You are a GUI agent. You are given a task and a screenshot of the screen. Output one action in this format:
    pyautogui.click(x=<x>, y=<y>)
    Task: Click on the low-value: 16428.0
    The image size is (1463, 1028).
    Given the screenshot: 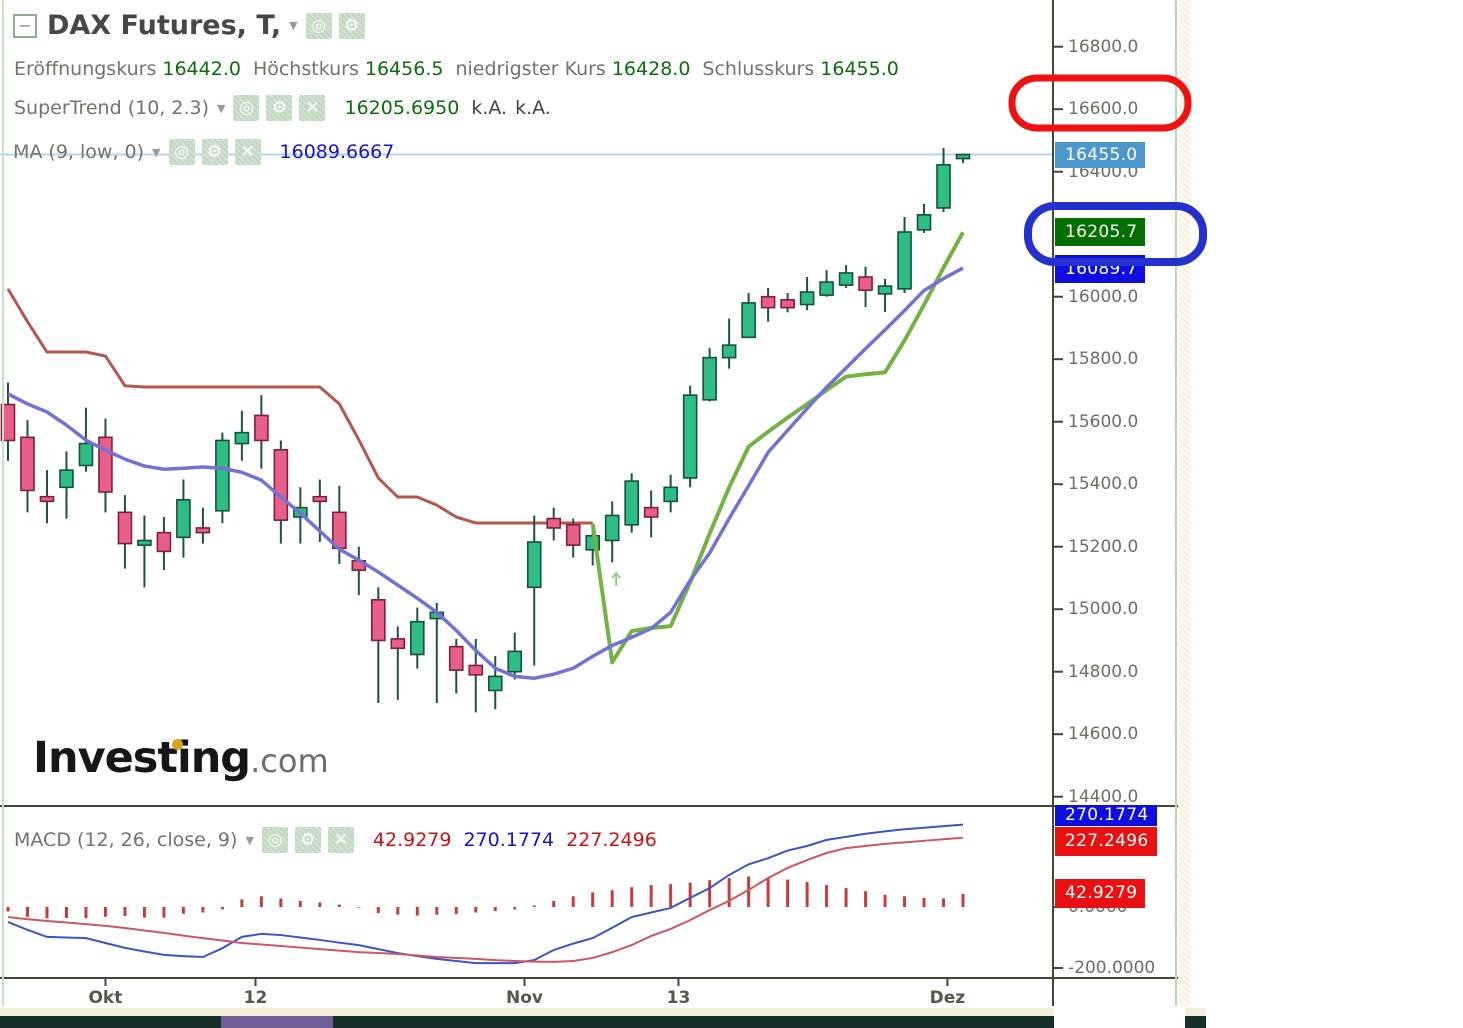 What is the action you would take?
    pyautogui.click(x=651, y=69)
    